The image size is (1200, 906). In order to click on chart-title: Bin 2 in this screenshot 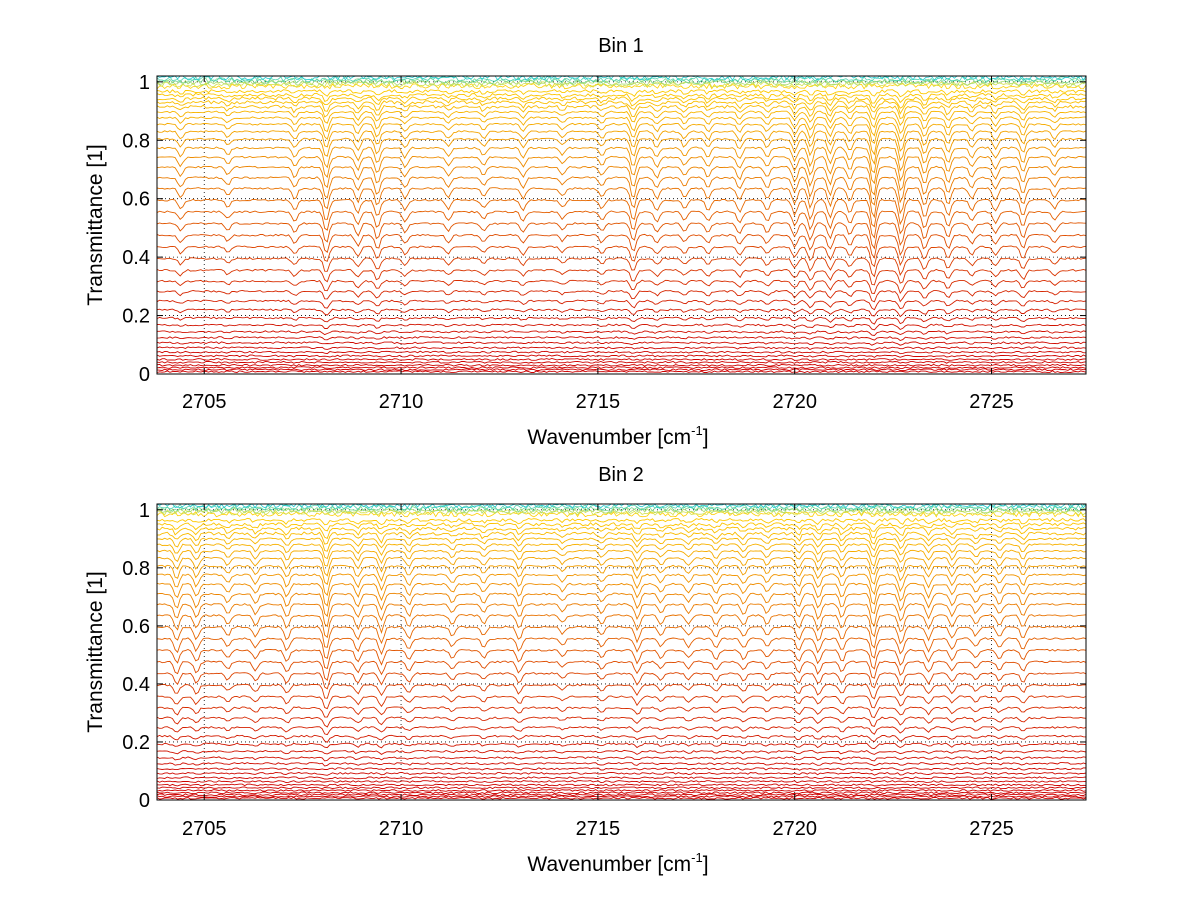, I will do `click(621, 475)`.